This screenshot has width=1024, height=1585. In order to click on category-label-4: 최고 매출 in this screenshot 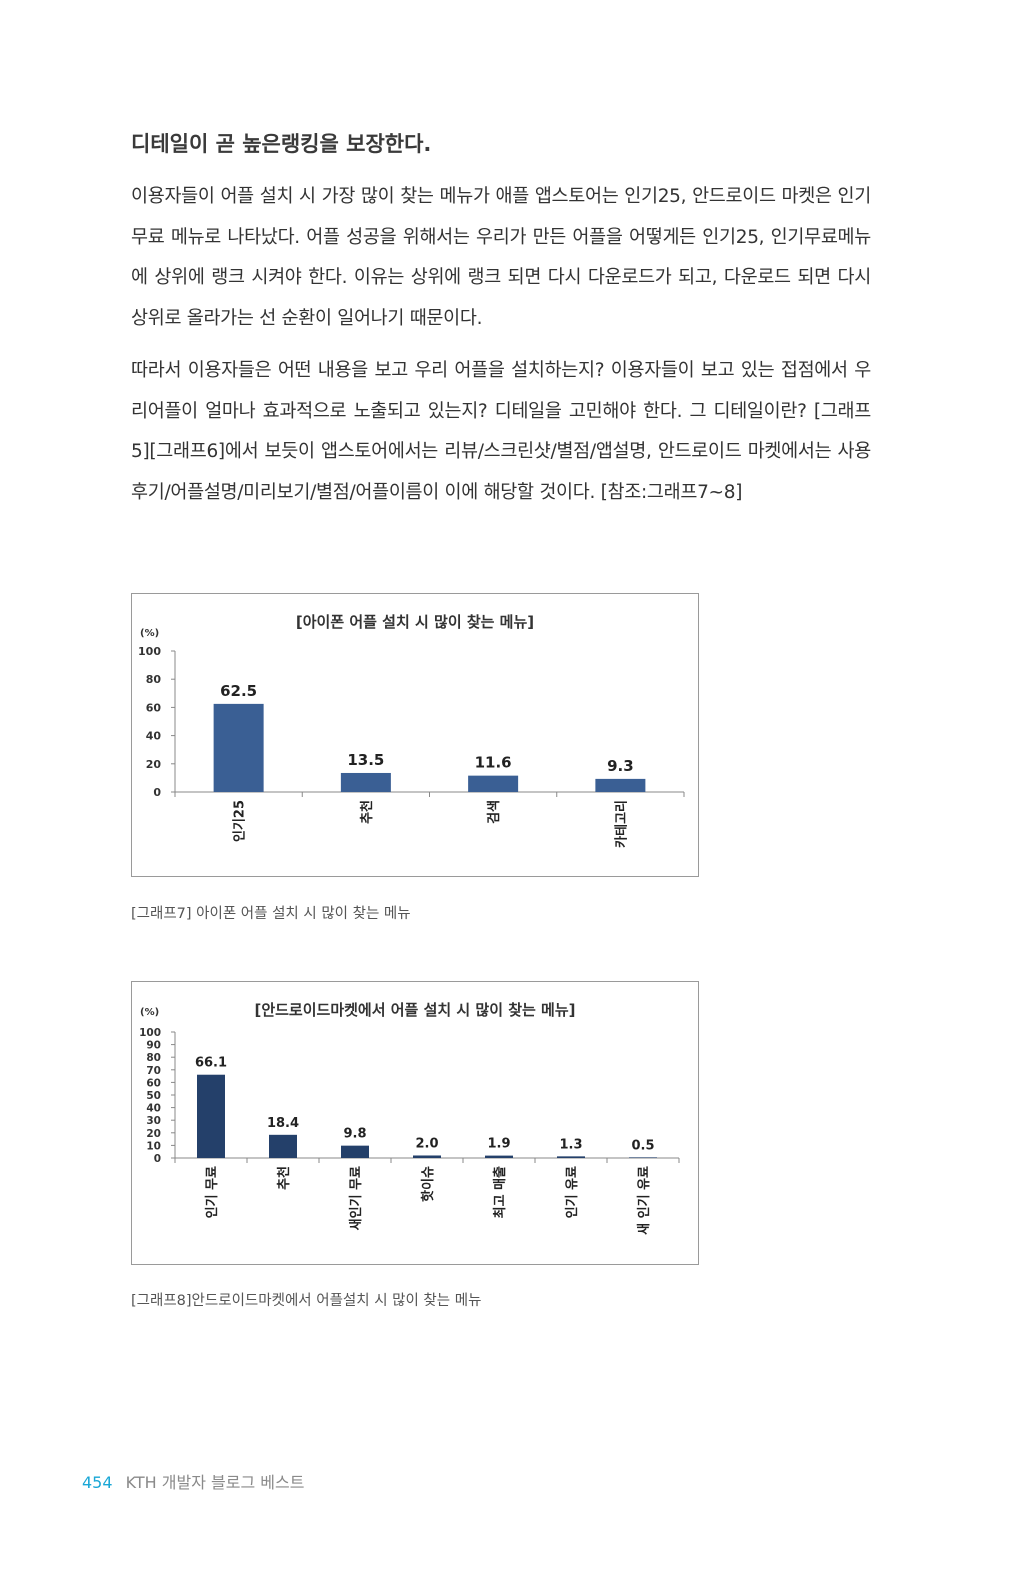, I will do `click(500, 1192)`.